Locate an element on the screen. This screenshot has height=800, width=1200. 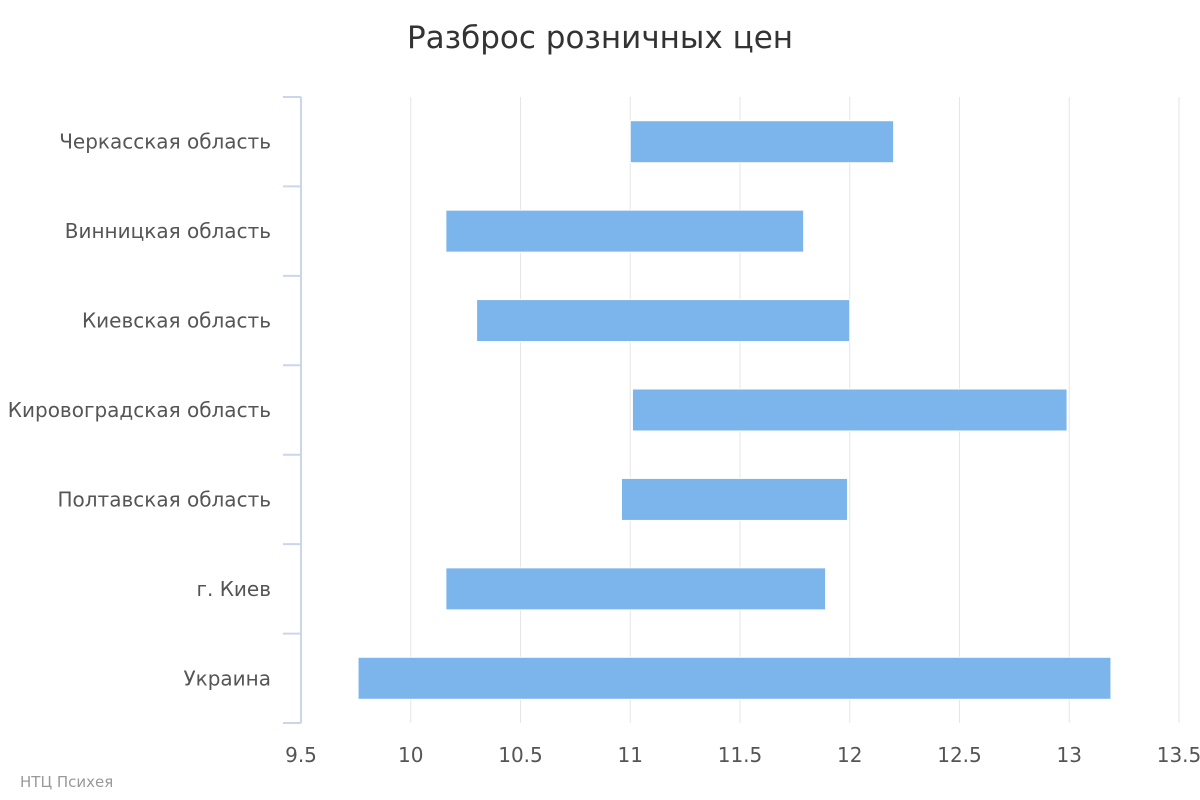
x-tick-label: 11.5 is located at coordinates (740, 755).